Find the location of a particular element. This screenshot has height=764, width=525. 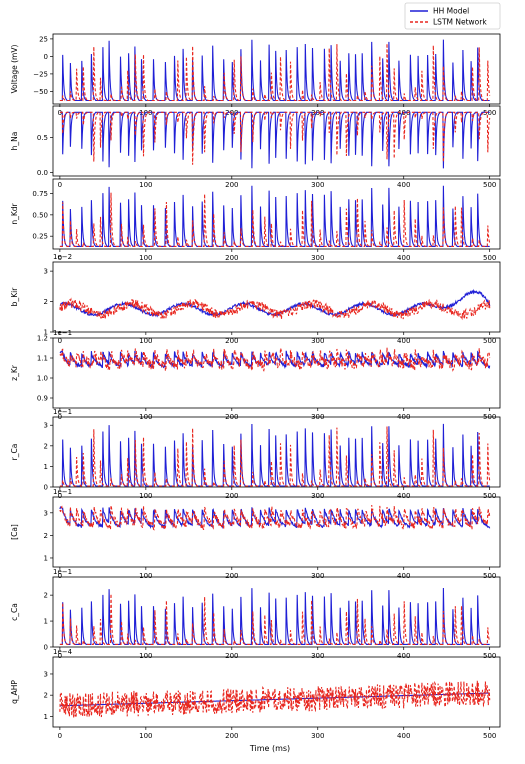

panel-ca_conc-xtick-label: 300 is located at coordinates (317, 576).